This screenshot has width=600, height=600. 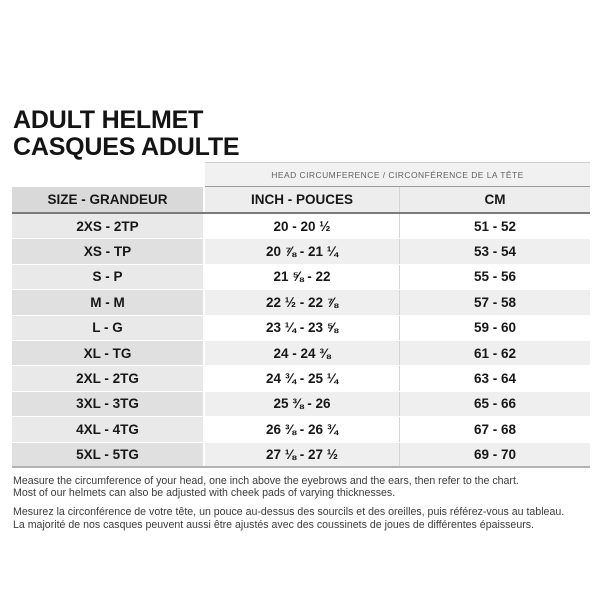 I want to click on cm-cell: 51 - 52, so click(x=495, y=226).